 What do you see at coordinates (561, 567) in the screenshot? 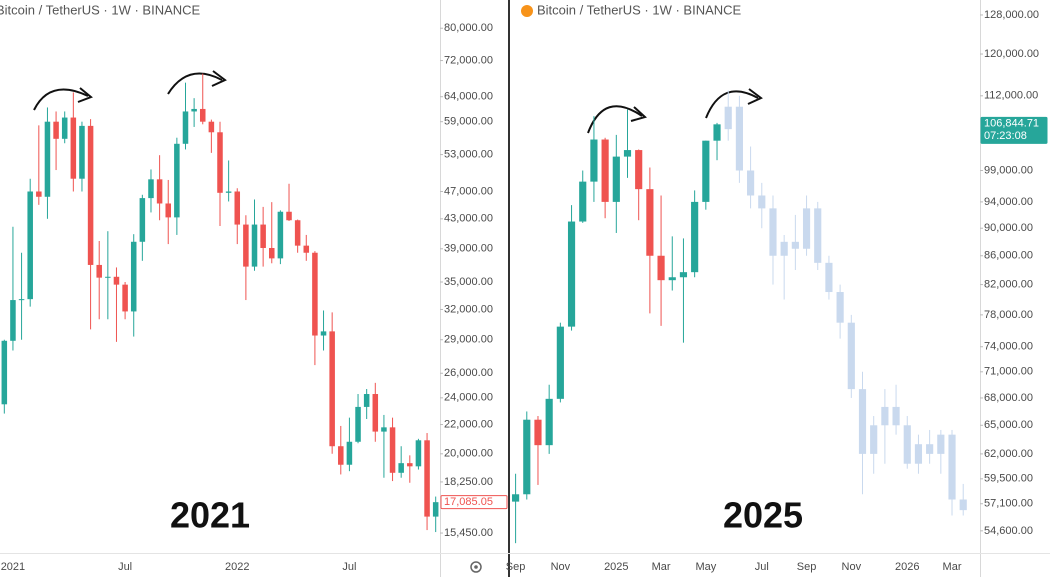
I see `x-tick-label: Nov` at bounding box center [561, 567].